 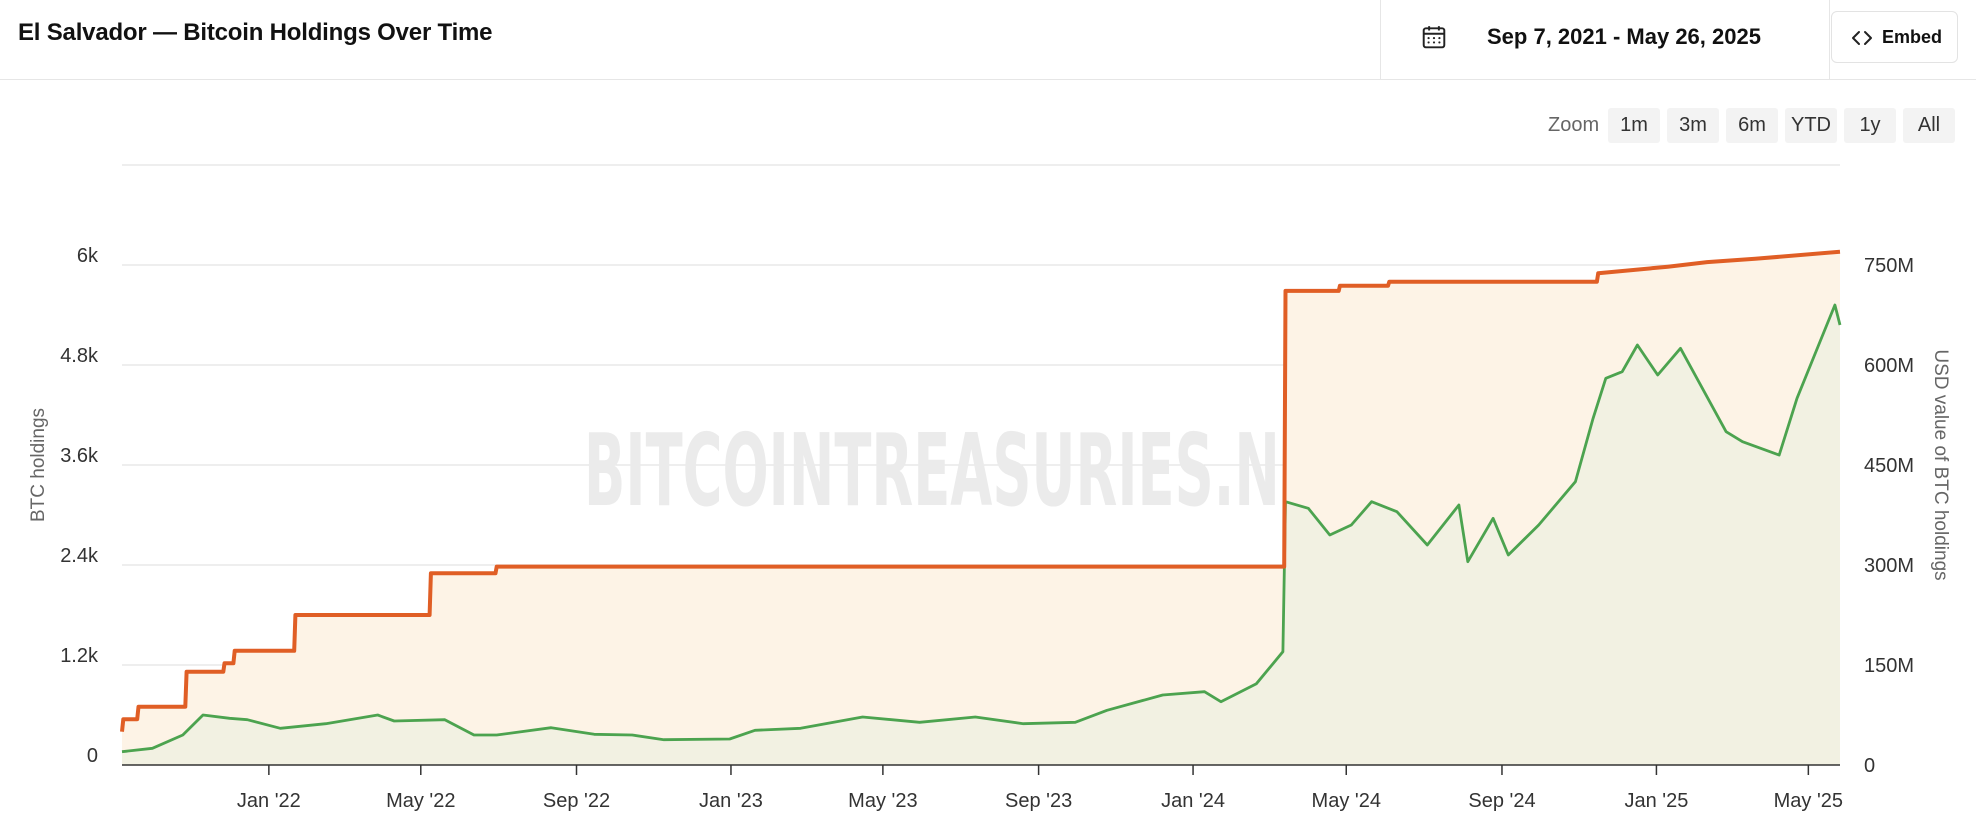 What do you see at coordinates (88, 256) in the screenshot?
I see `y-left-tick-label: 6k` at bounding box center [88, 256].